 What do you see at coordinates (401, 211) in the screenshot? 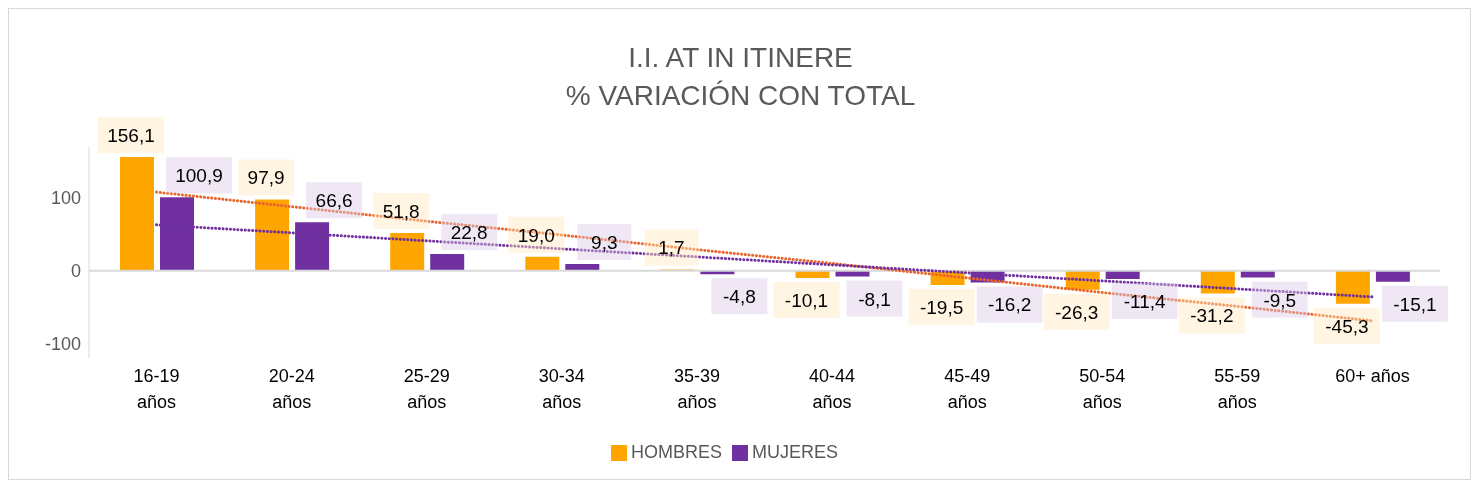
I see `data-label: 51,8` at bounding box center [401, 211].